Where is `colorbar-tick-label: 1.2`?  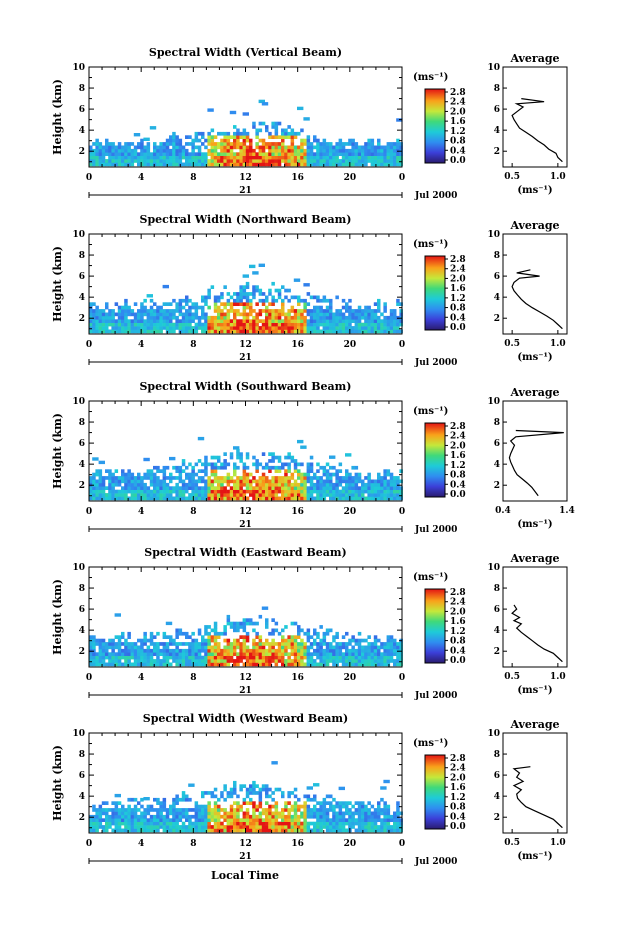 colorbar-tick-label: 1.2 is located at coordinates (458, 299).